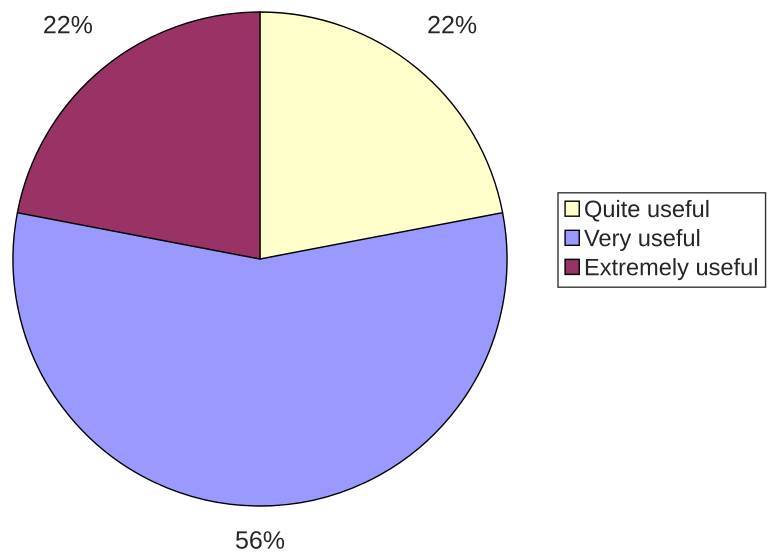 The width and height of the screenshot is (775, 556). What do you see at coordinates (642, 240) in the screenshot?
I see `legend-label: Very useful` at bounding box center [642, 240].